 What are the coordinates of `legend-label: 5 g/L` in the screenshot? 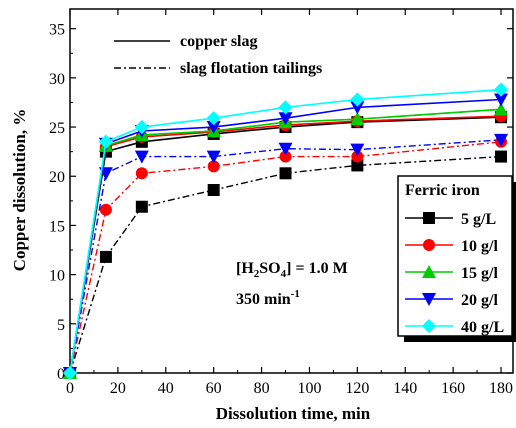 It's located at (478, 219).